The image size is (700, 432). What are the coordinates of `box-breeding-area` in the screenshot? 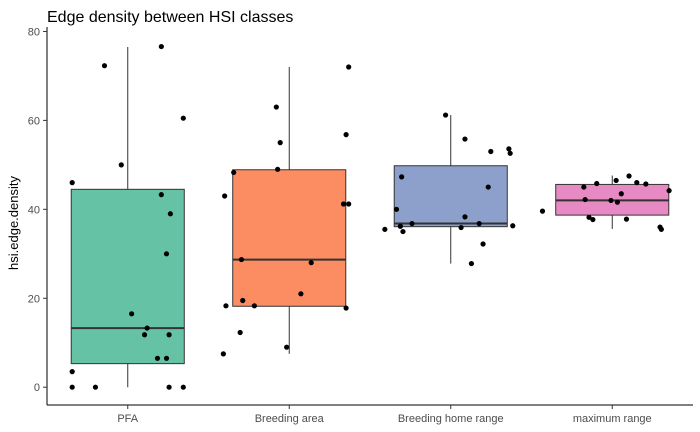 It's located at (289, 238).